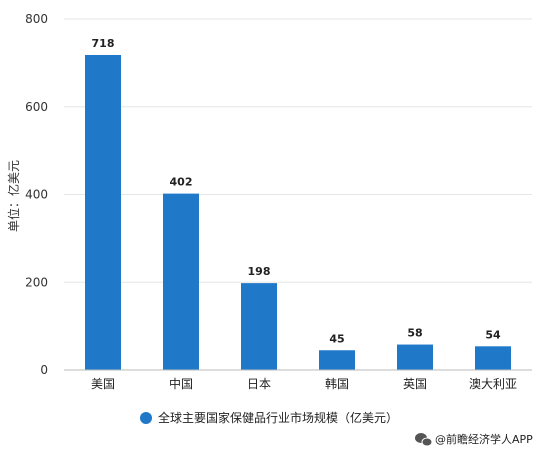 Image resolution: width=540 pixels, height=451 pixels. I want to click on data-label: 45, so click(336, 338).